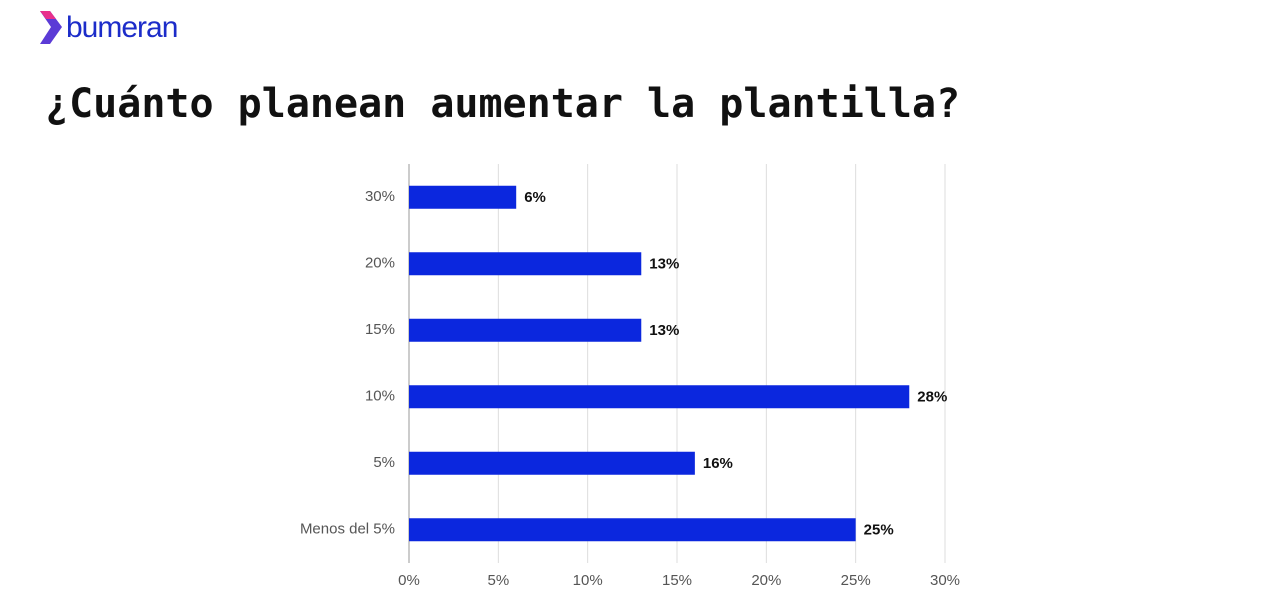 This screenshot has height=603, width=1280. I want to click on data-label: 6%, so click(535, 197).